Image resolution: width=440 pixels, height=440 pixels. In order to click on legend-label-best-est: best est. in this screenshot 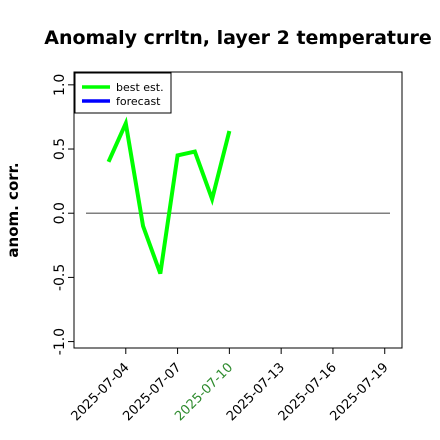, I will do `click(140, 87)`.